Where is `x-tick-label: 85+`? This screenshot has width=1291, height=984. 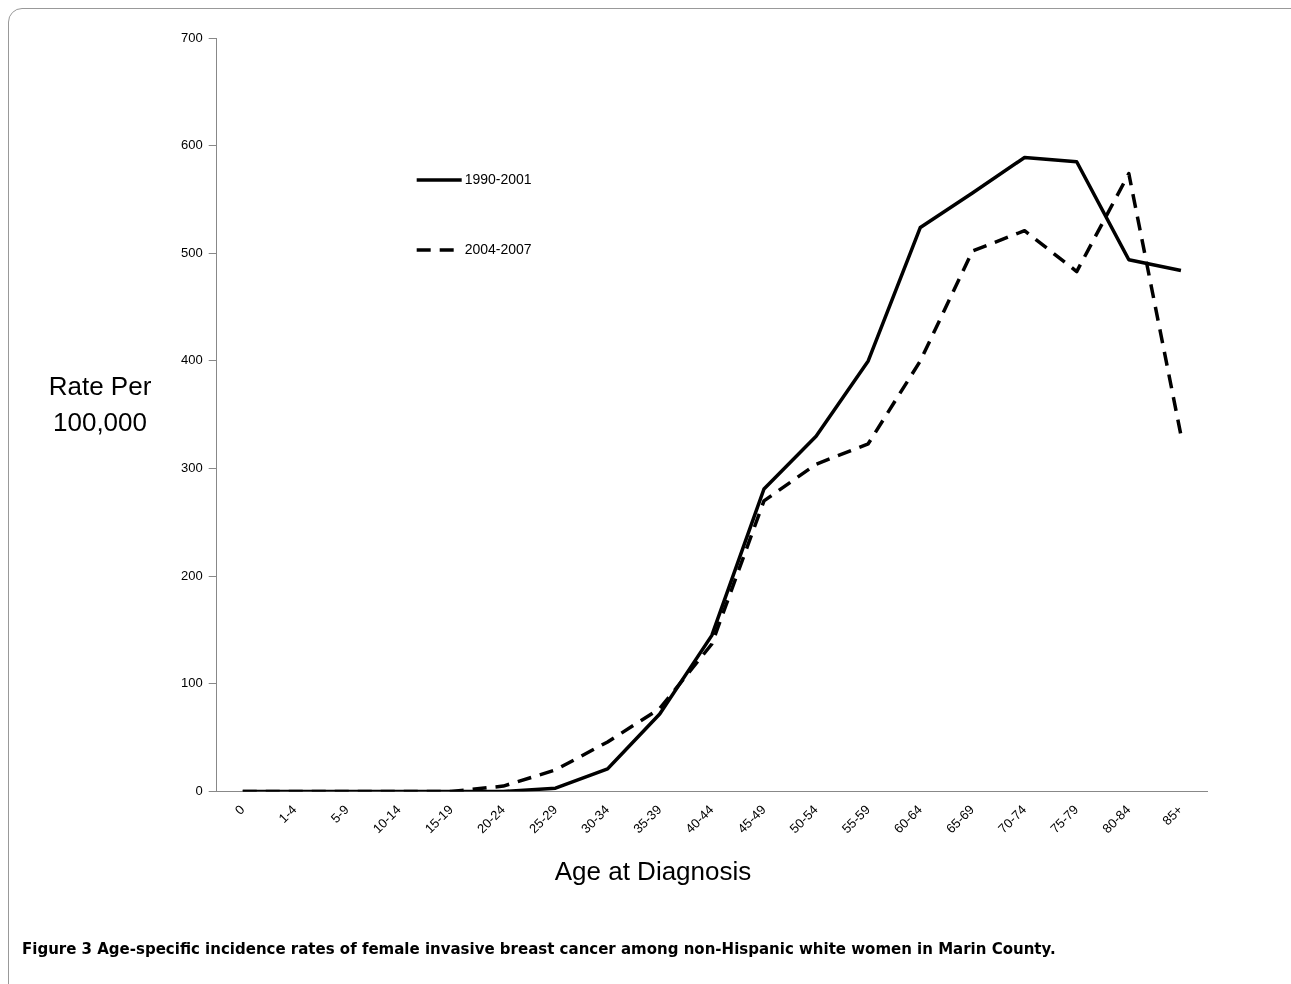 x-tick-label: 85+ is located at coordinates (1172, 815).